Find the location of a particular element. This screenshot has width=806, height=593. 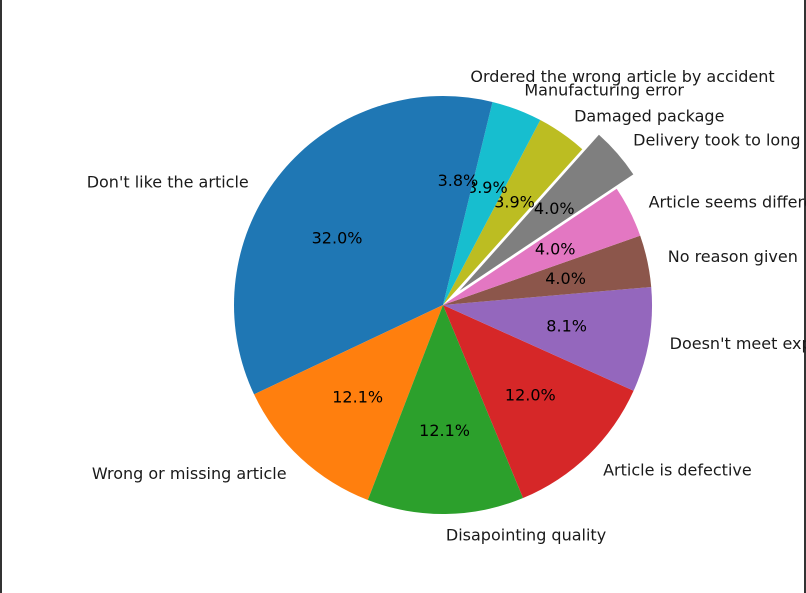

pie-slice-disapointing-quality is located at coordinates (445, 409).